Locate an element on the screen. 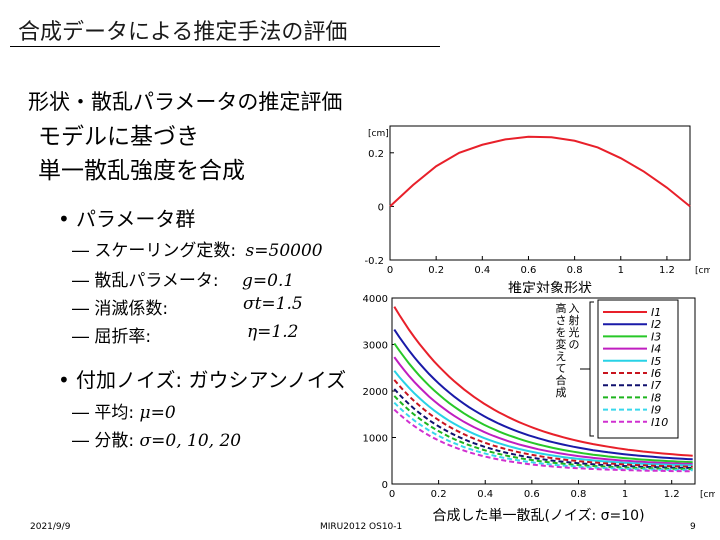  y-tick-label: 0.2 is located at coordinates (376, 154).